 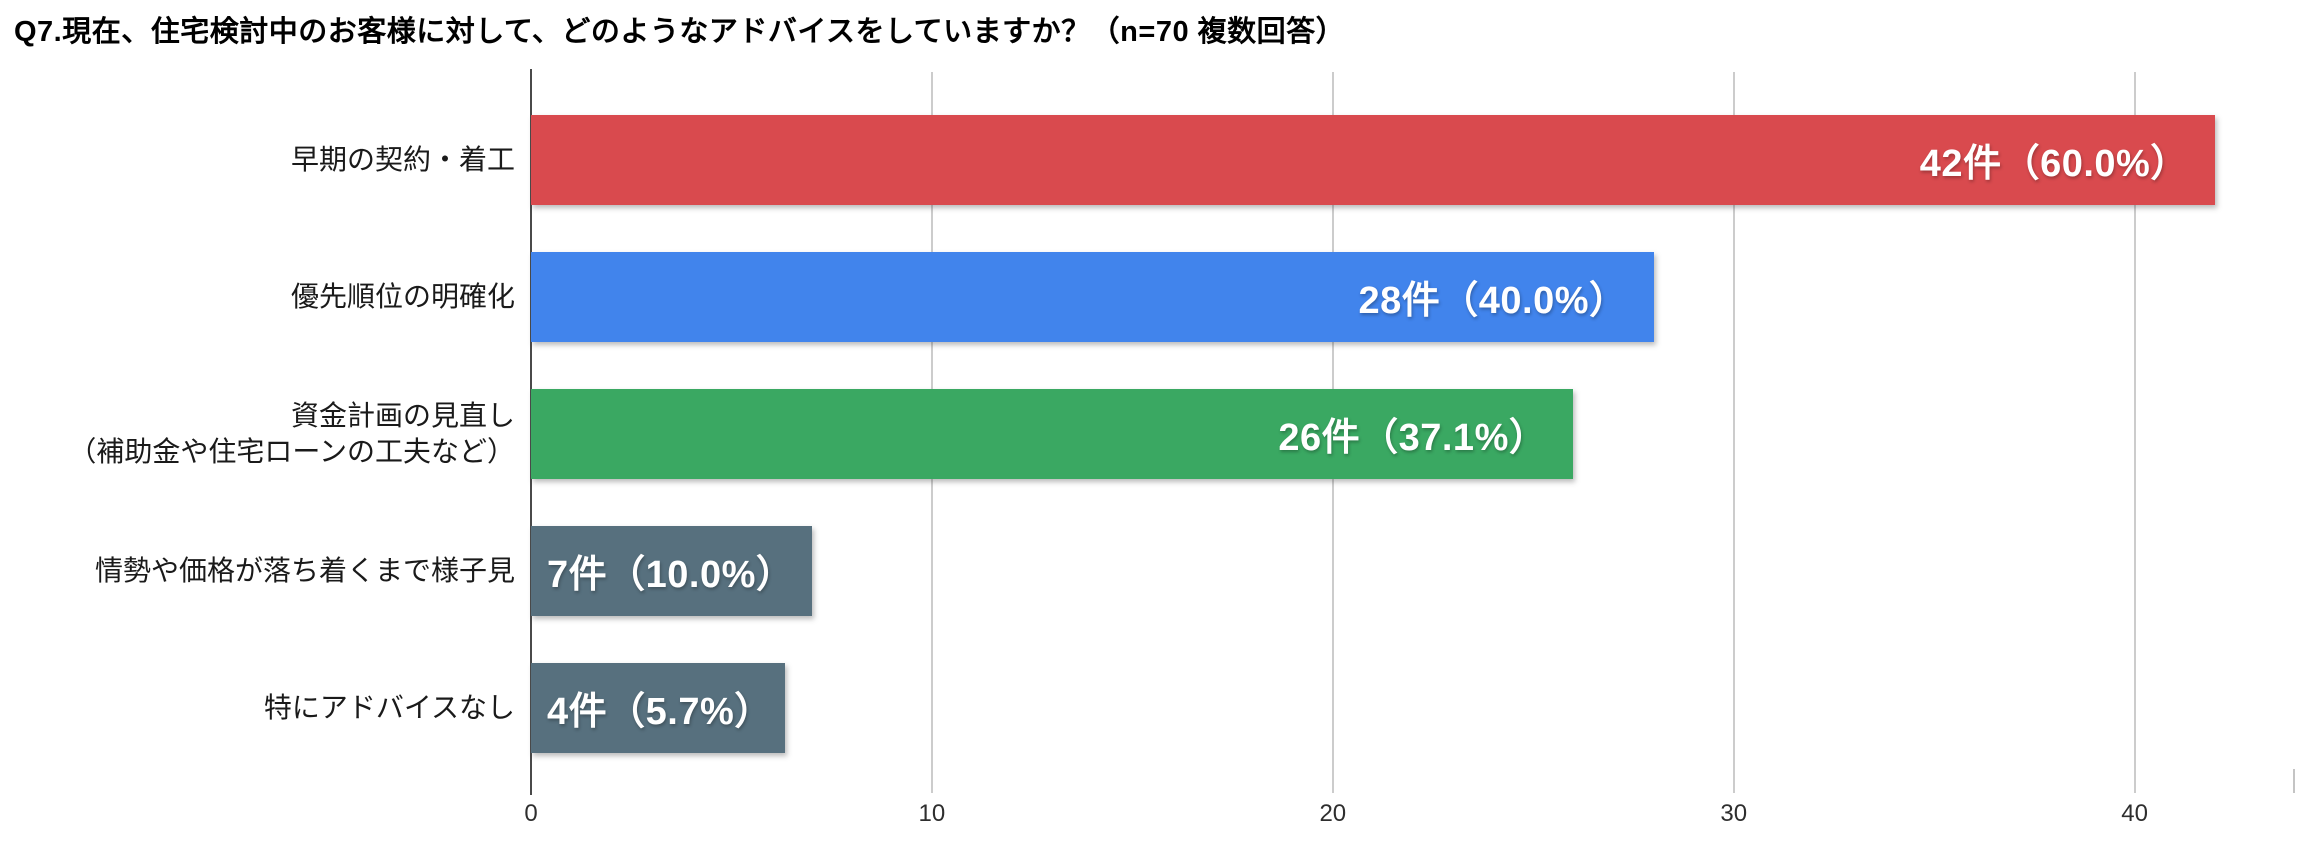 I want to click on bar-area: 28件（40.0%）, so click(x=1415, y=296).